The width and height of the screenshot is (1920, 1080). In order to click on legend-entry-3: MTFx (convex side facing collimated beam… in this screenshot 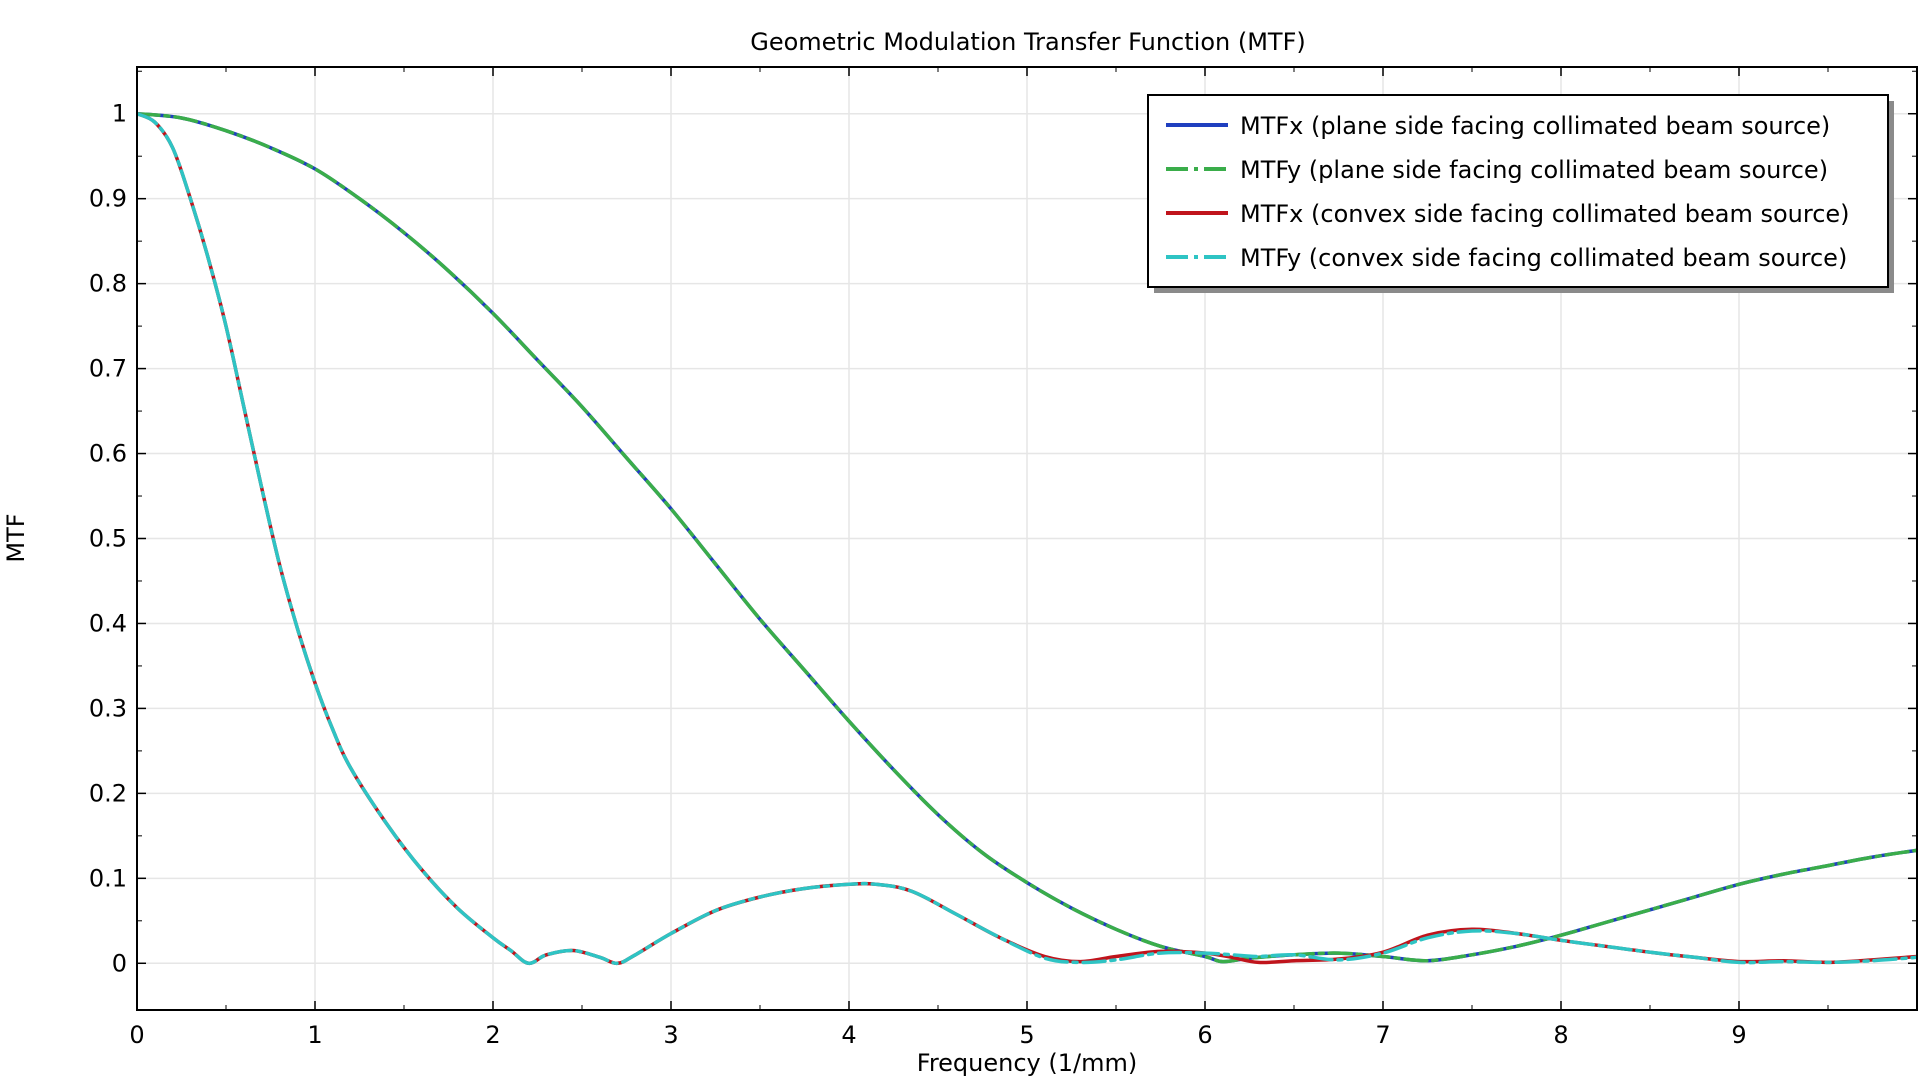, I will do `click(1545, 214)`.